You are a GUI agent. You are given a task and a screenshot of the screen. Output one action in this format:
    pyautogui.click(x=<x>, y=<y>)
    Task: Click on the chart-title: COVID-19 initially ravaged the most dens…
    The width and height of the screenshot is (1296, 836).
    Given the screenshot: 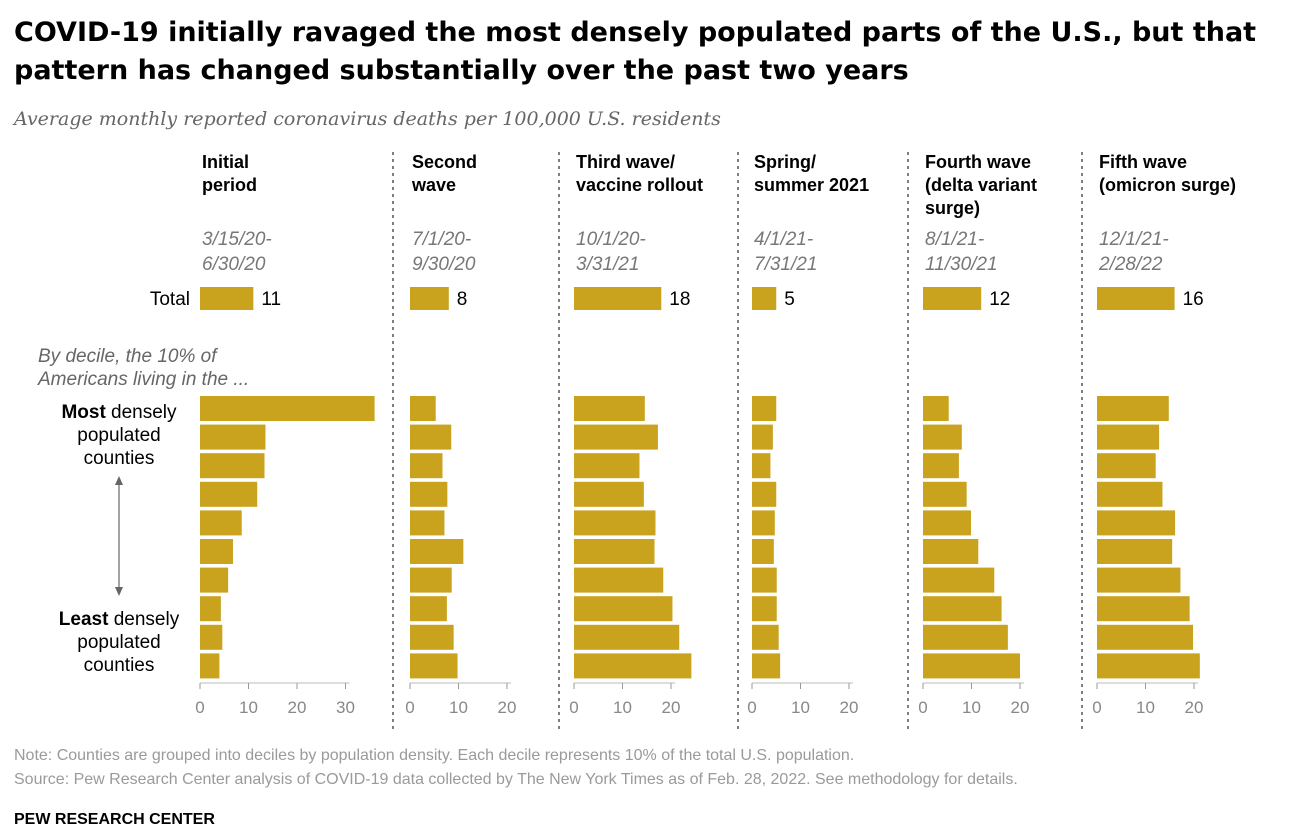 What is the action you would take?
    pyautogui.click(x=635, y=51)
    